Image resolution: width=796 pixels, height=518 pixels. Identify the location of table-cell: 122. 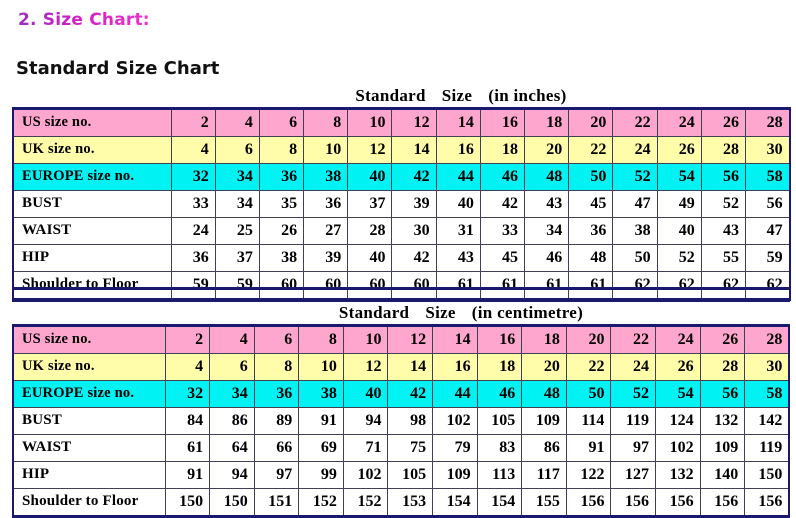
(588, 475).